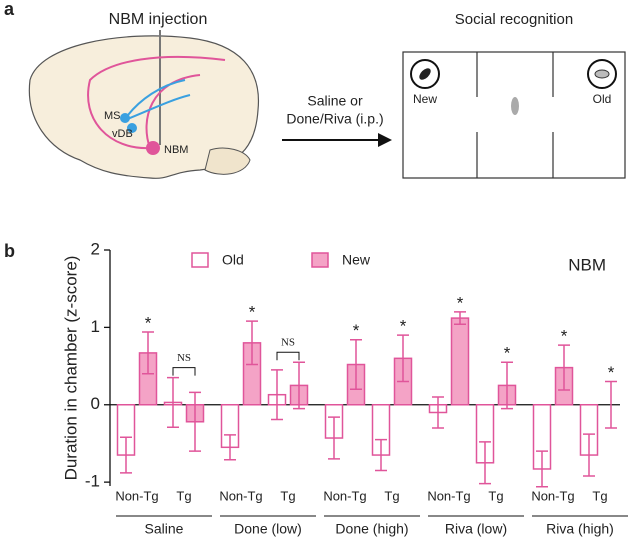 Image resolution: width=628 pixels, height=538 pixels. Describe the element at coordinates (9, 251) in the screenshot. I see `panel-label: b` at that location.